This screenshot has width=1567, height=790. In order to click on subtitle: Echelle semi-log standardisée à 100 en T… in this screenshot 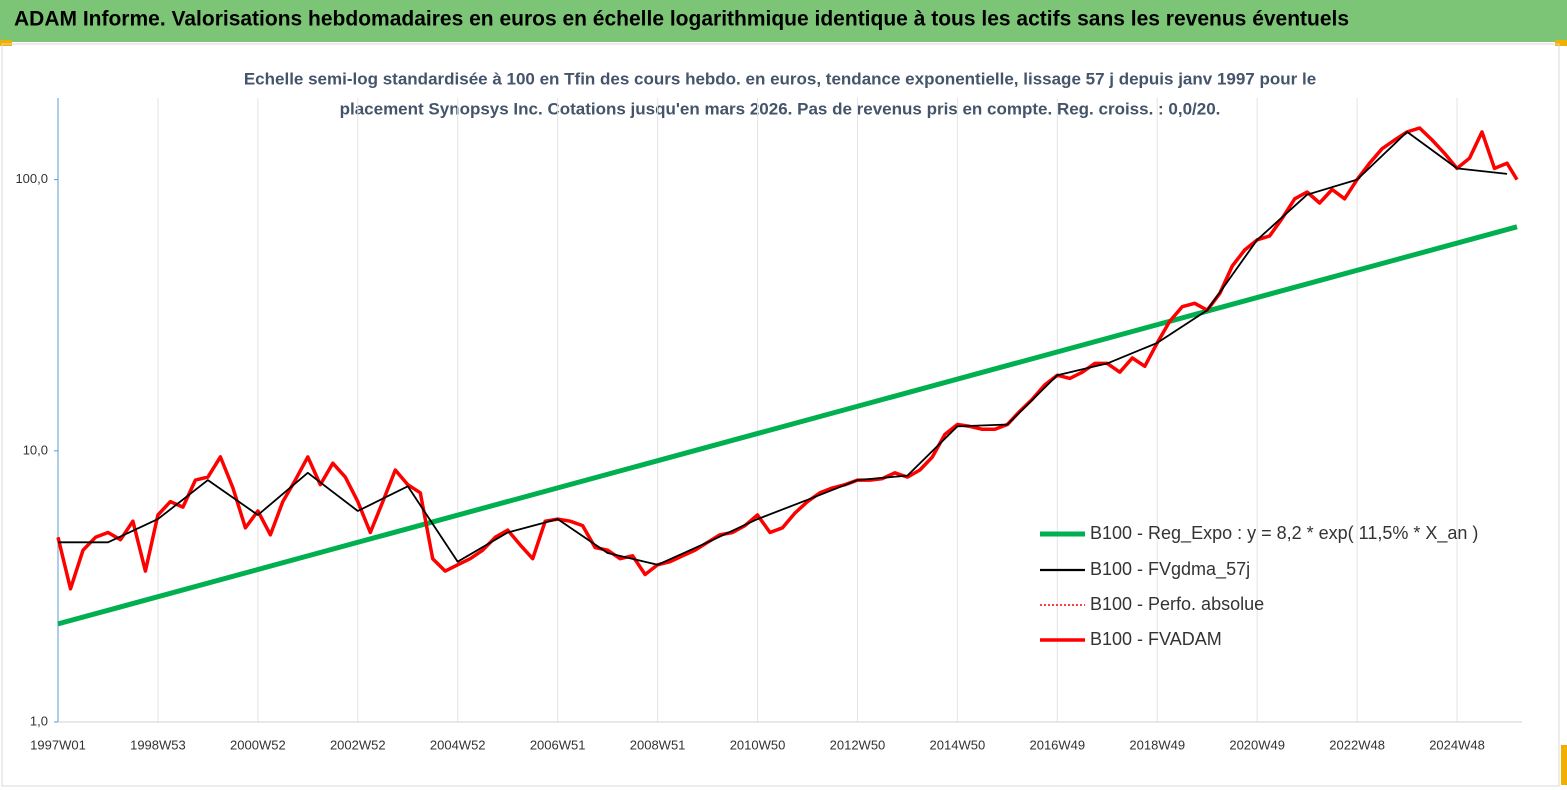, I will do `click(780, 78)`.